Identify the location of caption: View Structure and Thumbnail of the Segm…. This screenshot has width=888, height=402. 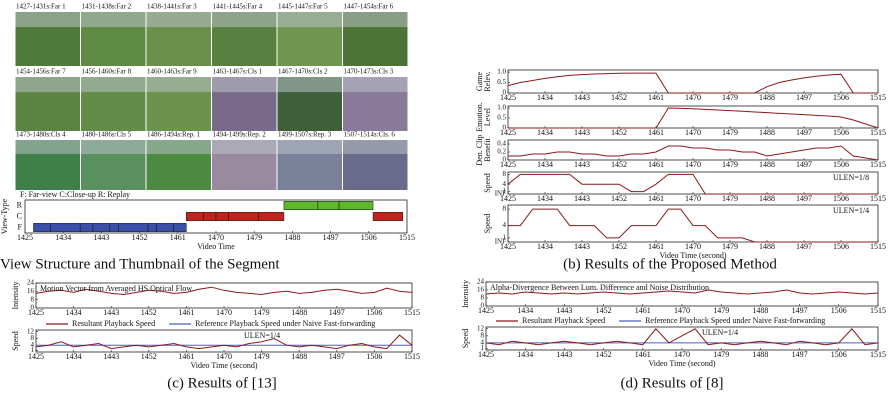
(140, 264).